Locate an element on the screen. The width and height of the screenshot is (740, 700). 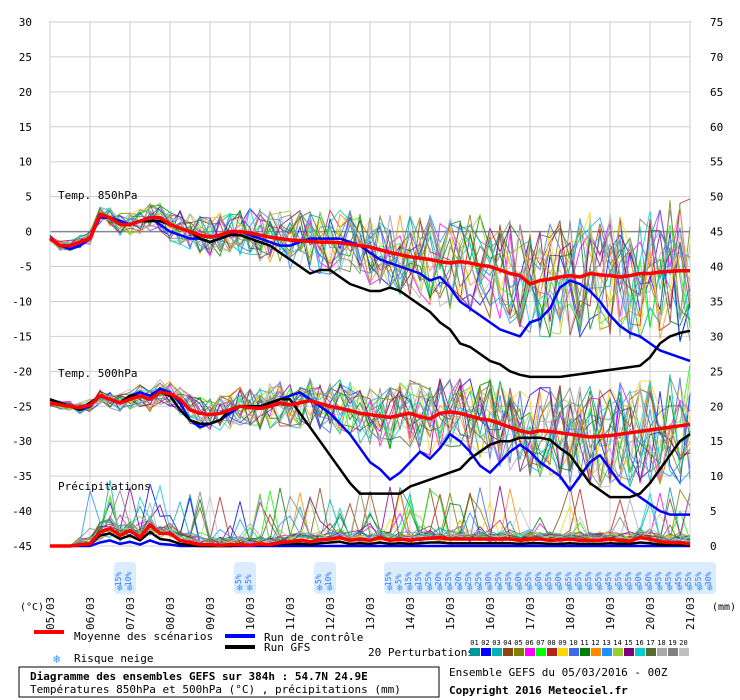
left-tick-label: 0 is located at coordinates (28, 232).